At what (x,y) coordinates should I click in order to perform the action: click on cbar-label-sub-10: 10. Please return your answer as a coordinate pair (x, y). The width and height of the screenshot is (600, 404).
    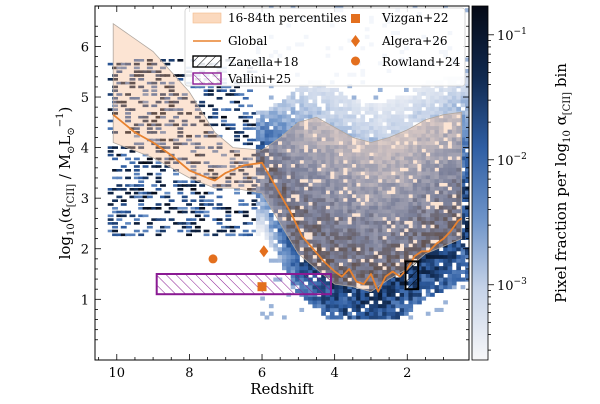
    Looking at the image, I should click on (567, 136).